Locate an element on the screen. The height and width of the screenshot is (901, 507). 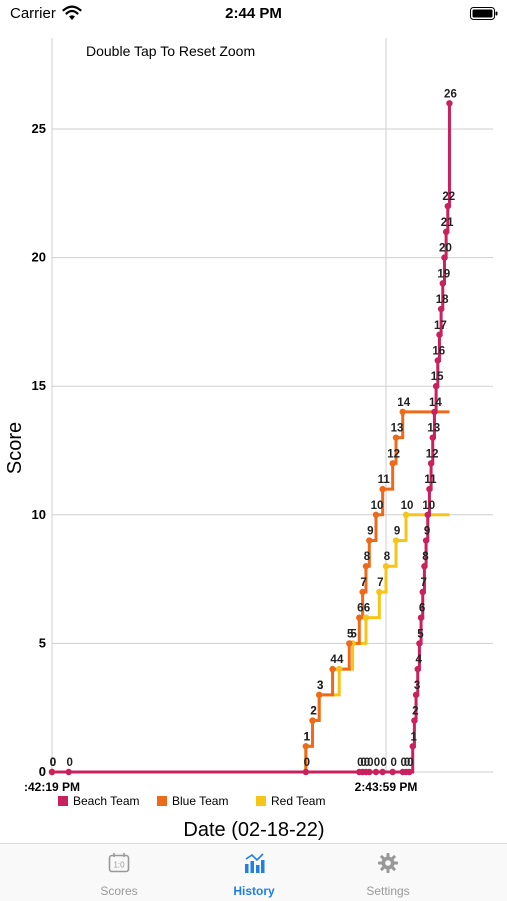
gear-icon is located at coordinates (388, 863).